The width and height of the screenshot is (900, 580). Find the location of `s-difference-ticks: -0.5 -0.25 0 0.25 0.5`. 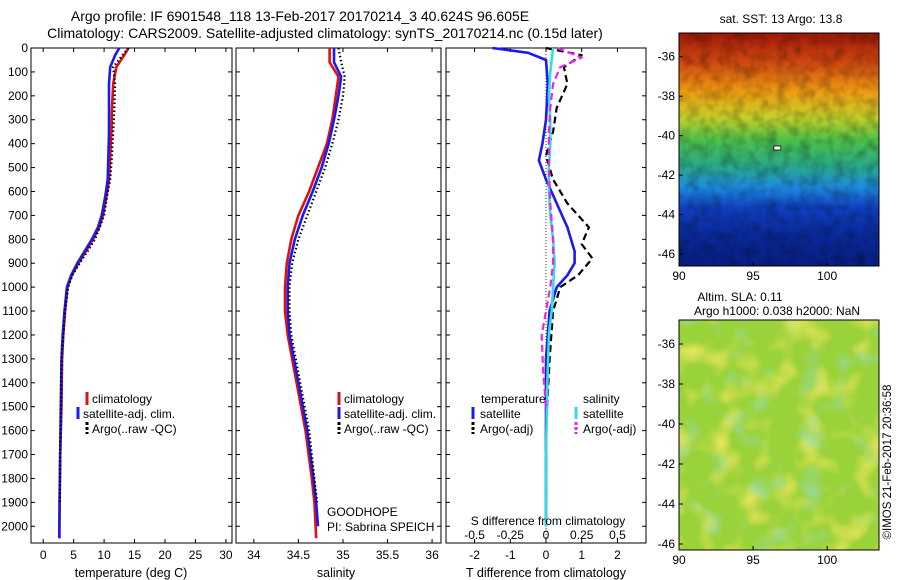

s-difference-ticks: -0.5 -0.25 0 0.25 0.5 is located at coordinates (545, 535).